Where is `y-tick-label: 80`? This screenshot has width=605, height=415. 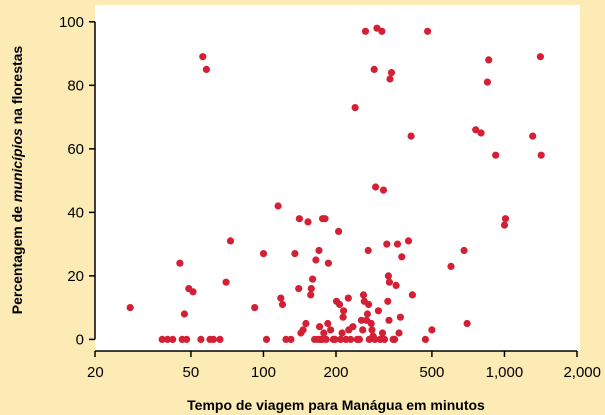 y-tick-label: 80 is located at coordinates (75, 85).